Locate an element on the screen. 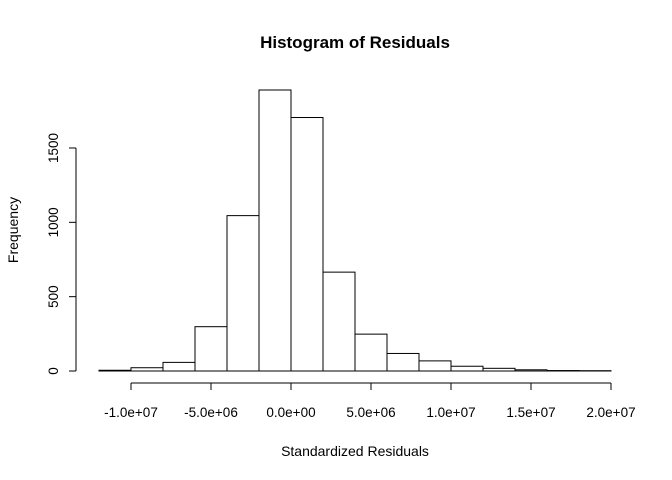  x-tick-label: 1.0e+07 is located at coordinates (450, 412).